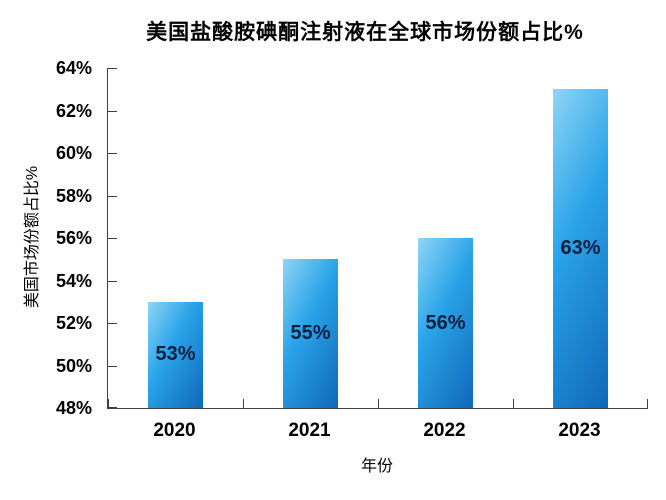 Image resolution: width=666 pixels, height=500 pixels. I want to click on x-tick-label: 2020, so click(174, 430).